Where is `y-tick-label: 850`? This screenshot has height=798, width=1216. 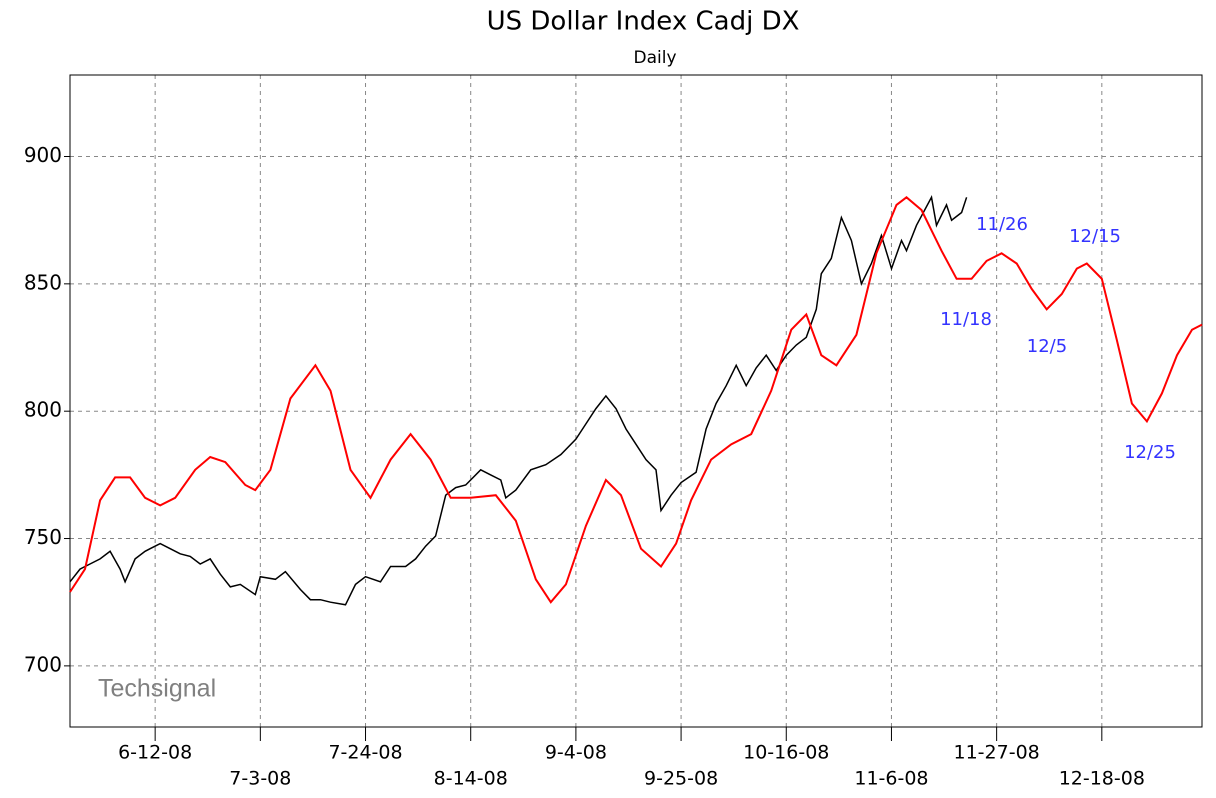
y-tick-label: 850 is located at coordinates (43, 282).